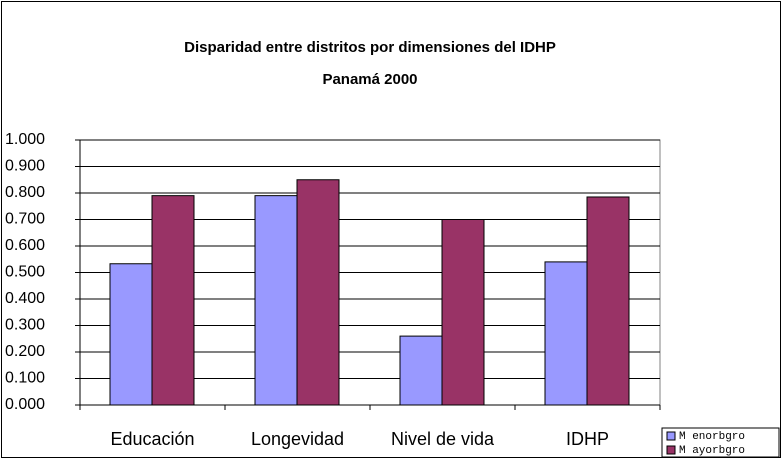 The height and width of the screenshot is (460, 783). Describe the element at coordinates (369, 79) in the screenshot. I see `chart-subtitle: Panamá 2000` at that location.